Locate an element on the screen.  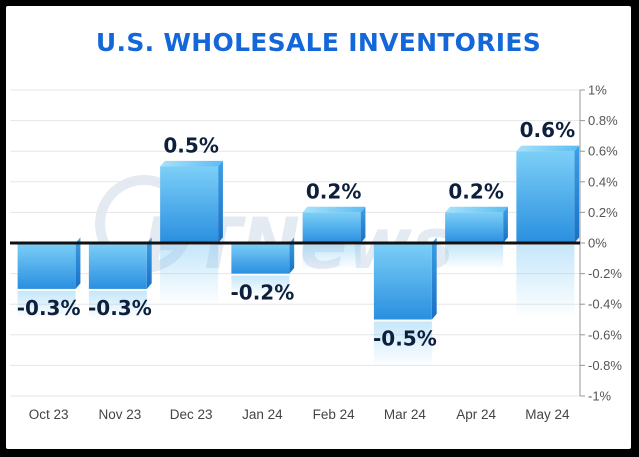
y-tick-label: 0.6% is located at coordinates (603, 151).